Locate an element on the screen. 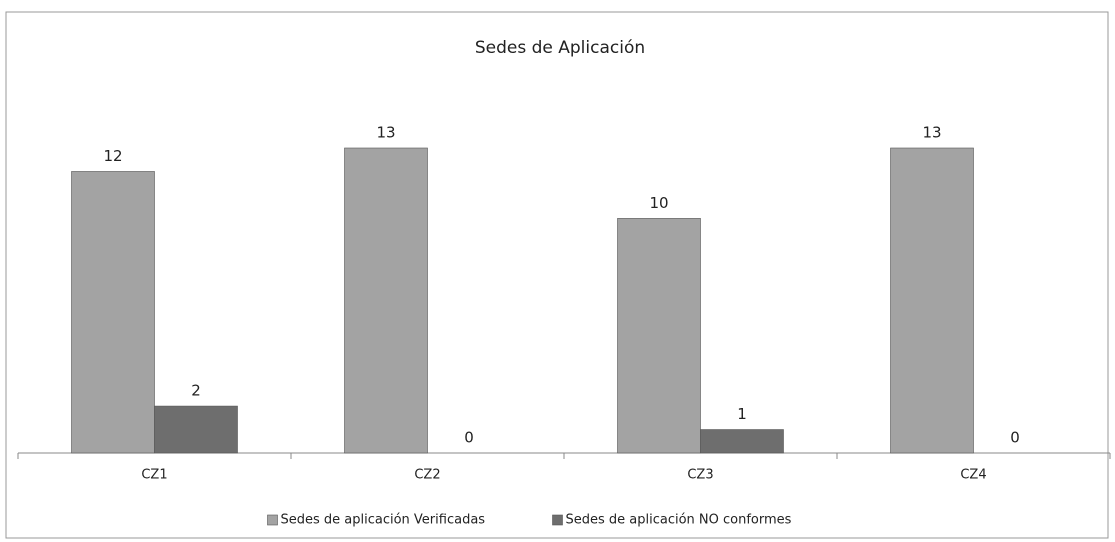  data-label: 2 is located at coordinates (196, 391).